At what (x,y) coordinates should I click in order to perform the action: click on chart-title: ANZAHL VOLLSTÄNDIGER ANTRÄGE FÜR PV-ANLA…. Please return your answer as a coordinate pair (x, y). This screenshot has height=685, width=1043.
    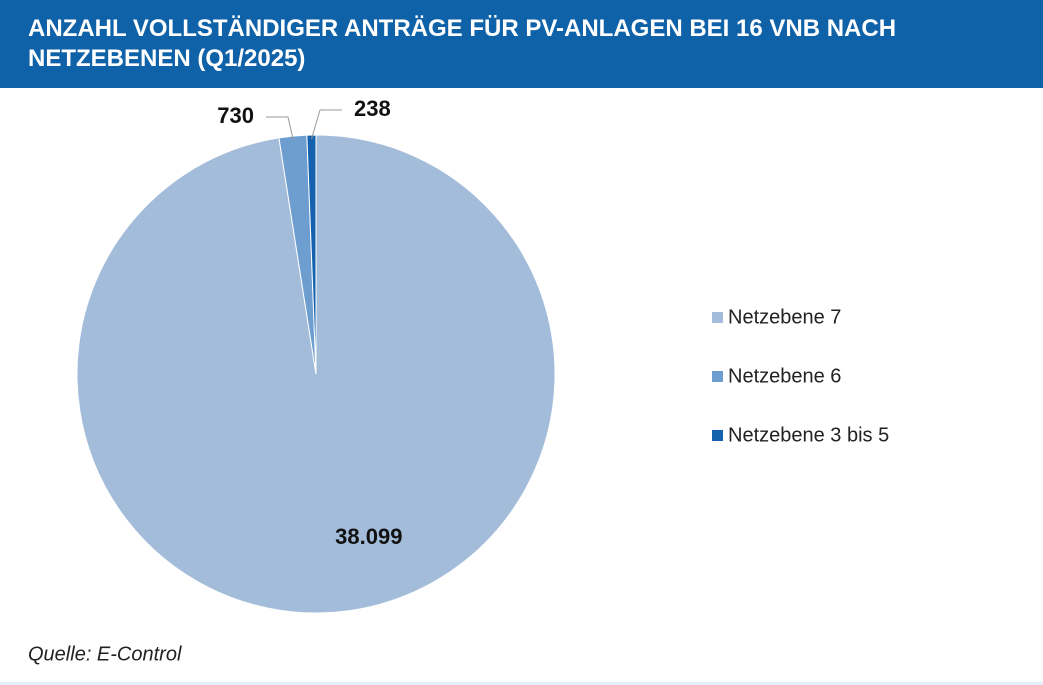
    Looking at the image, I should click on (462, 43).